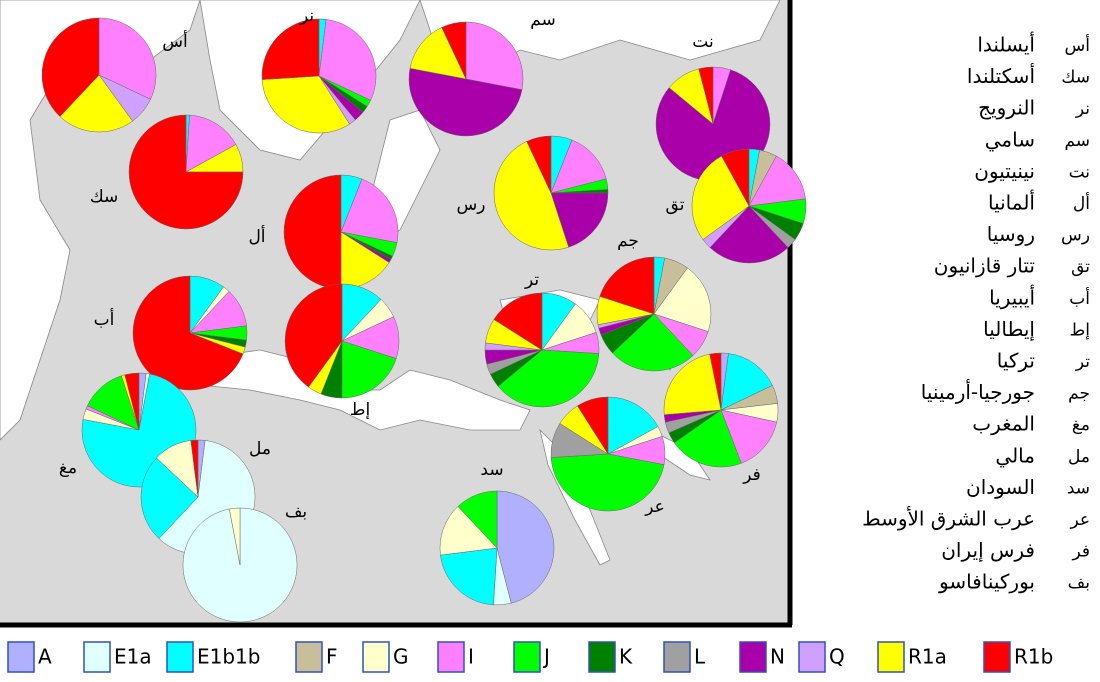 The height and width of the screenshot is (682, 1100). I want to click on pie-label: جم, so click(628, 241).